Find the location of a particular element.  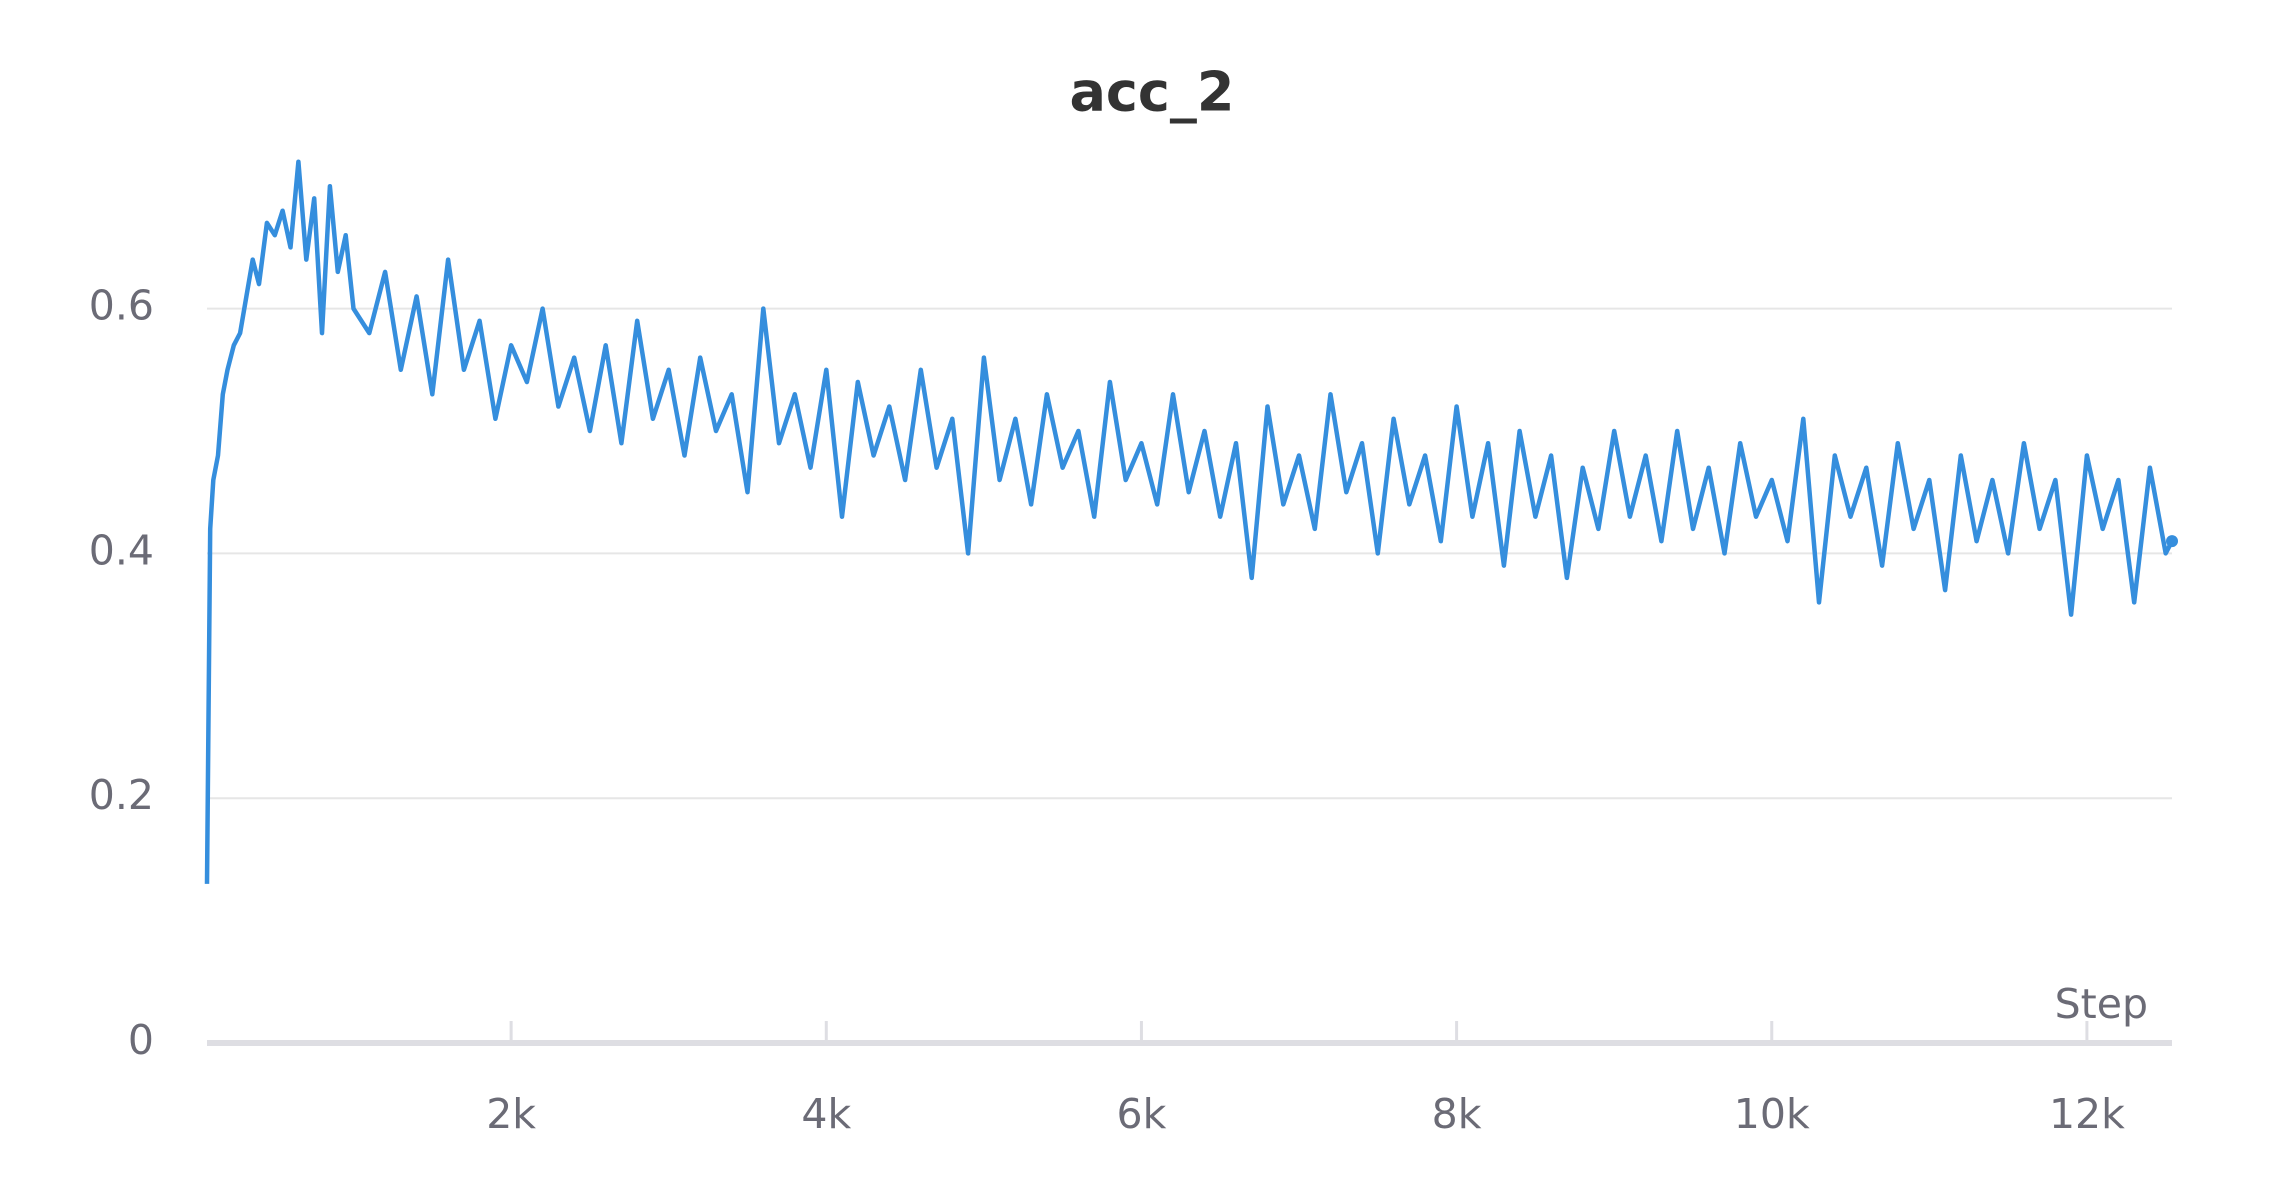

y-tick-label: 0.4 is located at coordinates (121, 550).